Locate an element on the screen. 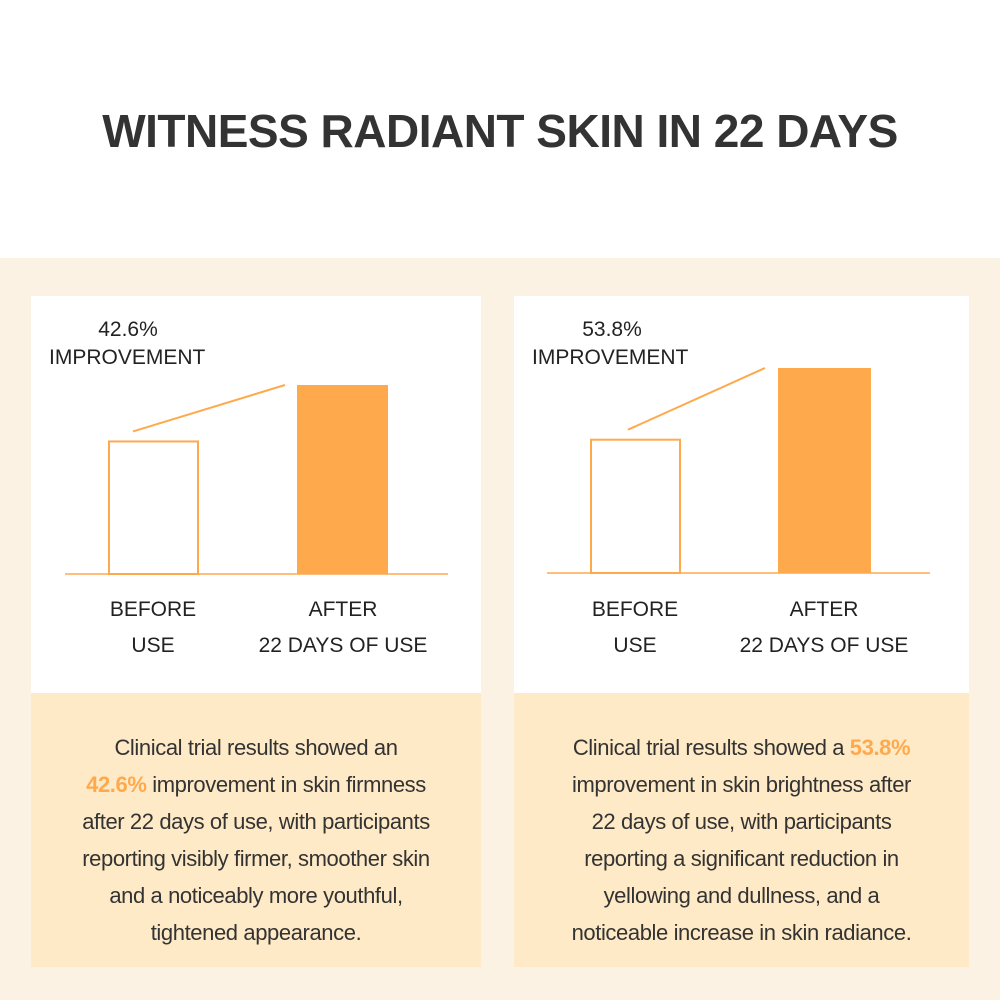 The height and width of the screenshot is (1000, 1000). description-line: yellowing and dullness, and a is located at coordinates (741, 895).